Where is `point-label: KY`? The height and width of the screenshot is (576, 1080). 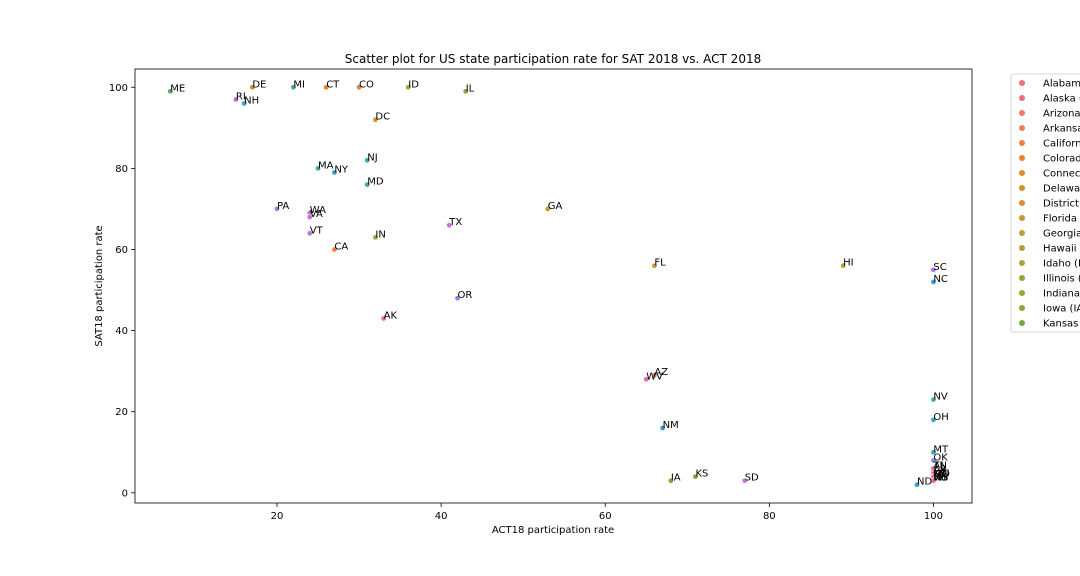 point-label: KY is located at coordinates (939, 474).